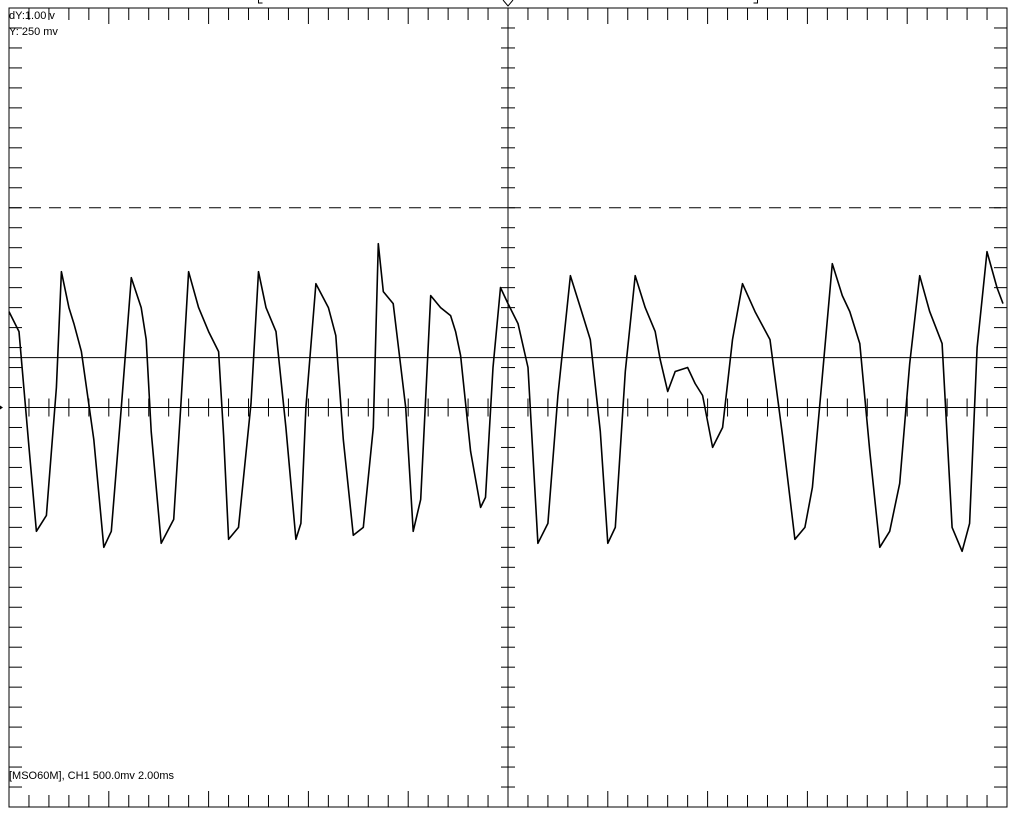 The image size is (1015, 815). Describe the element at coordinates (755, 2) in the screenshot. I see `record-end-bracket` at that location.